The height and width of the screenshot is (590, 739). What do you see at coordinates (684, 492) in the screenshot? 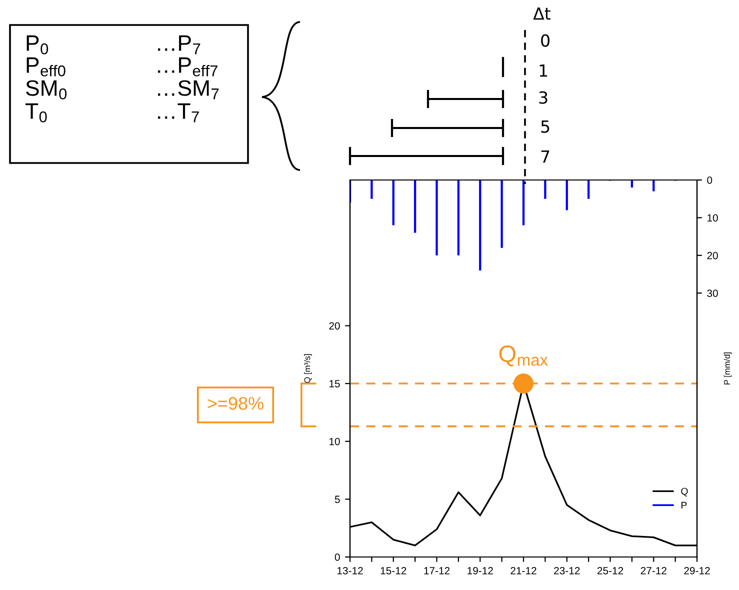
I see `legend-label: Q` at bounding box center [684, 492].